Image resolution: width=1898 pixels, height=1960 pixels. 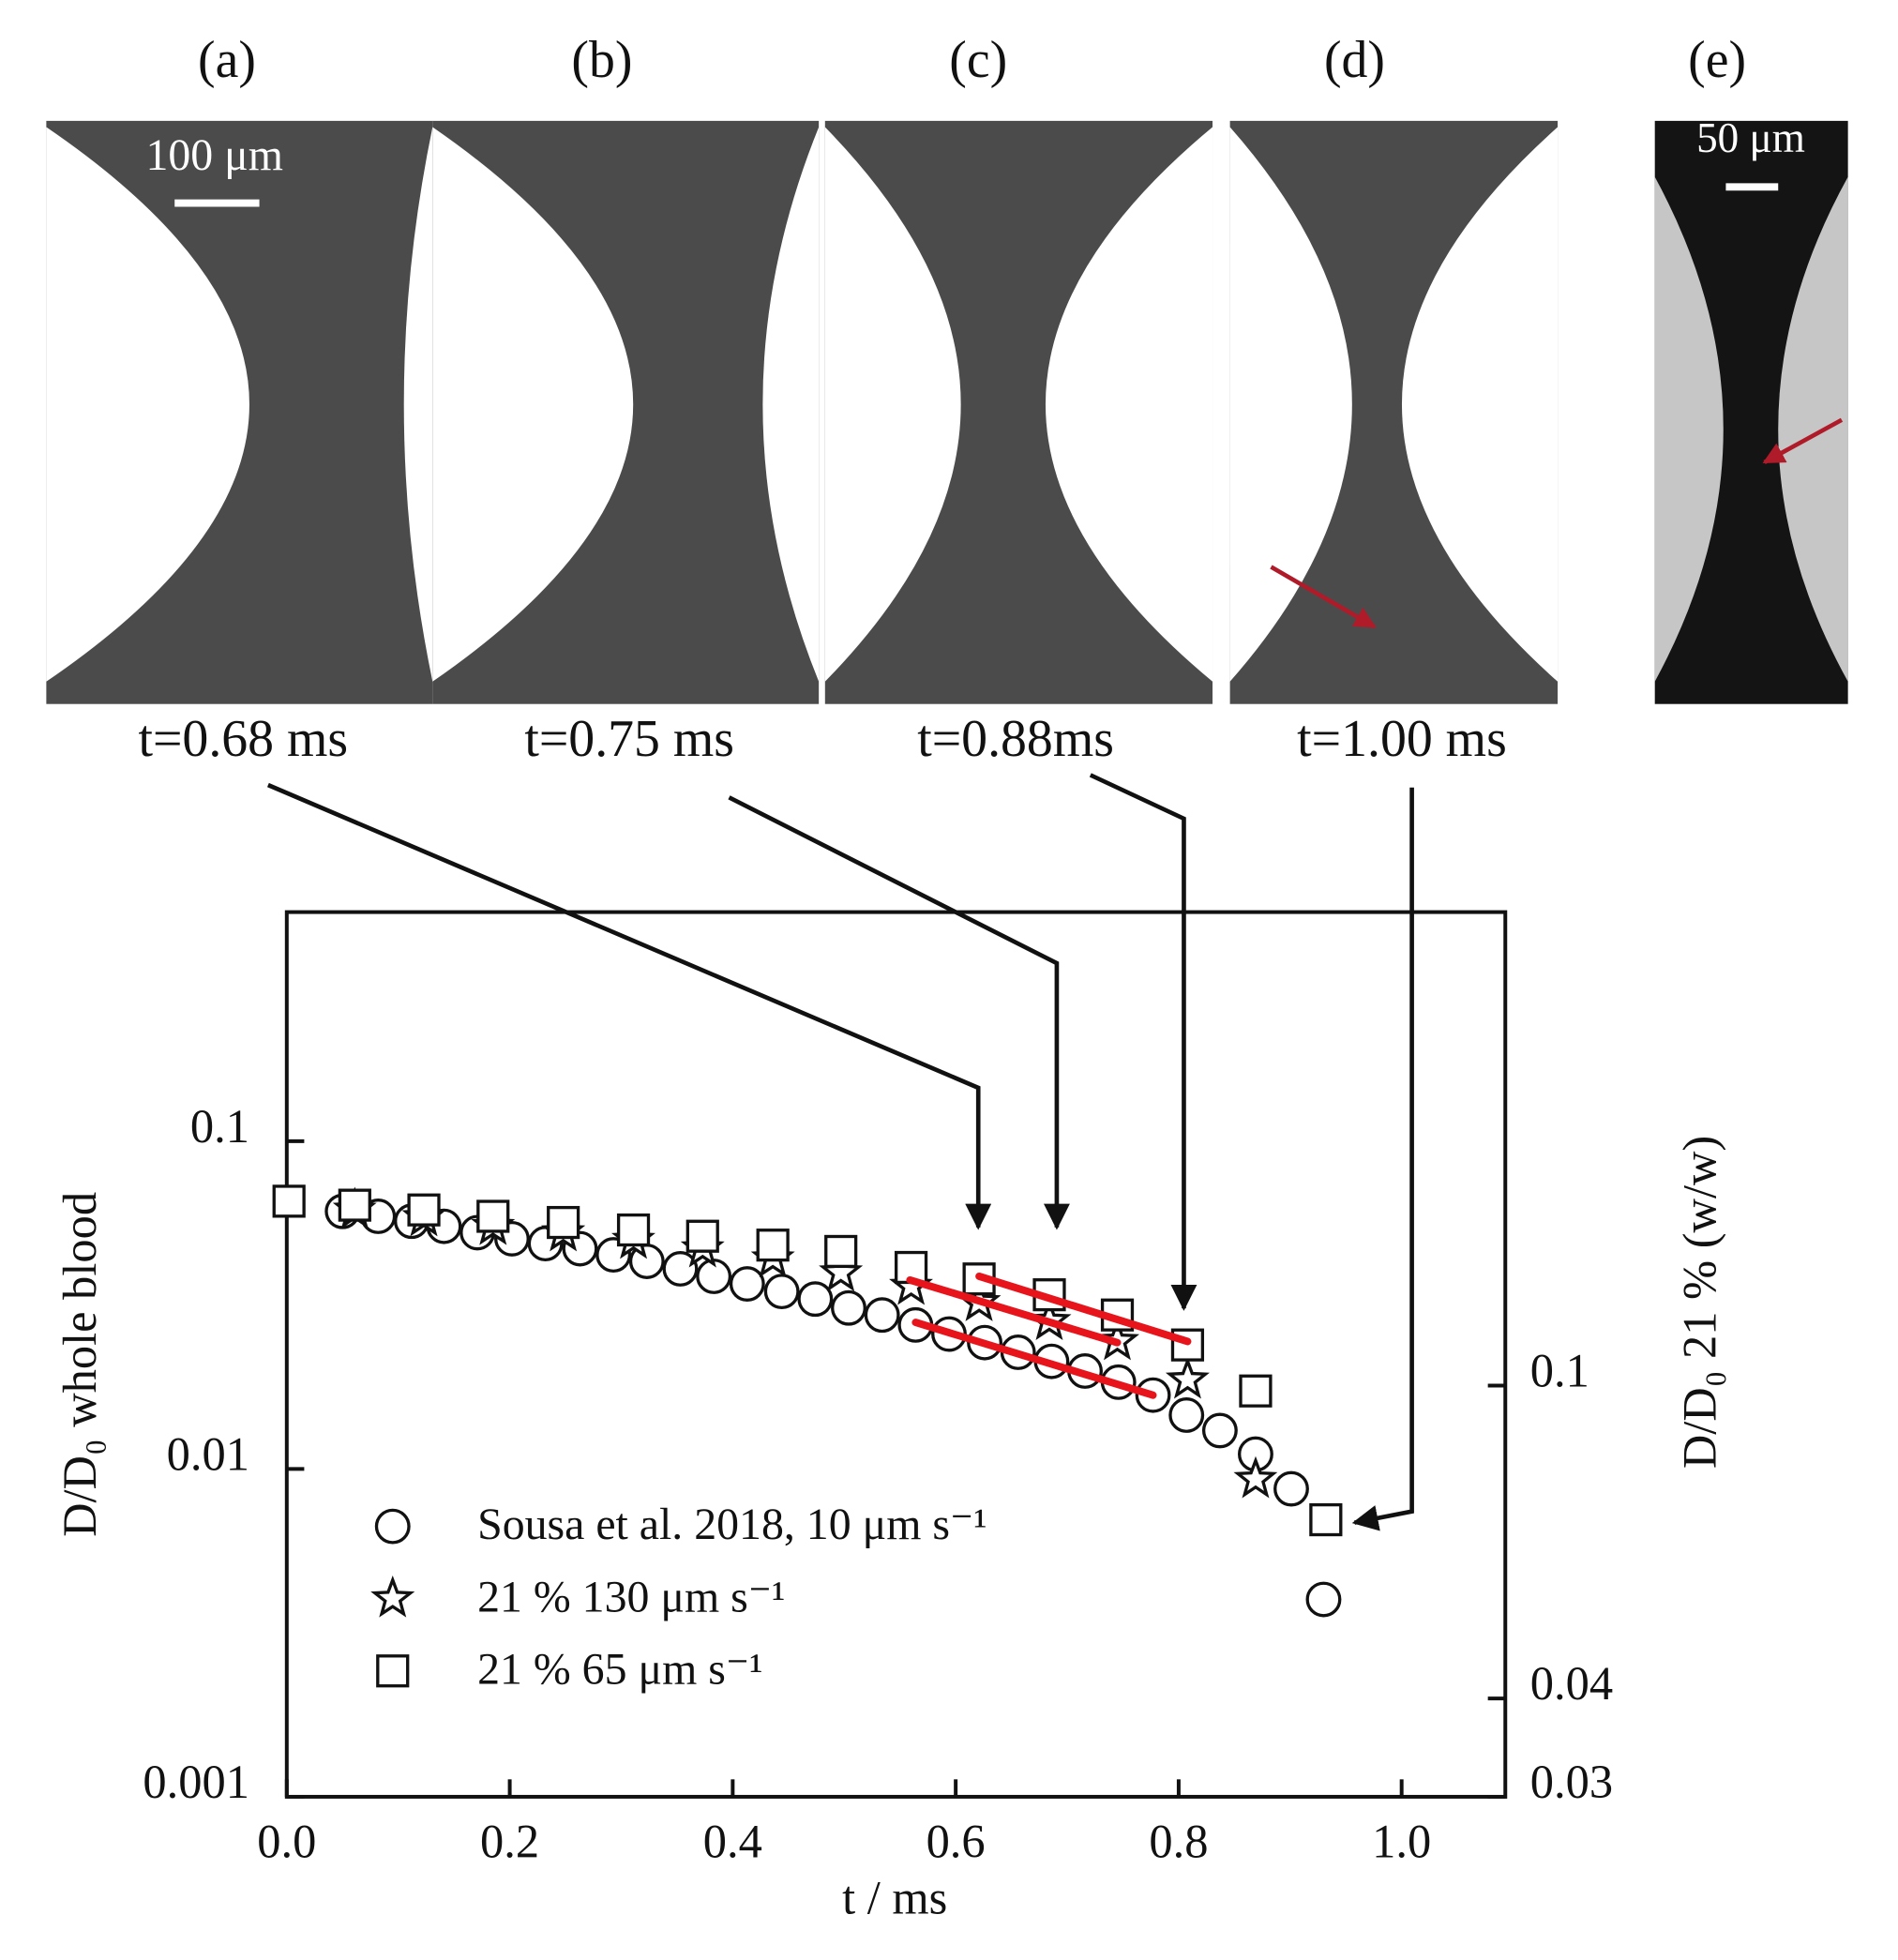 What do you see at coordinates (1016, 739) in the screenshot?
I see `time-label: t=0.88ms` at bounding box center [1016, 739].